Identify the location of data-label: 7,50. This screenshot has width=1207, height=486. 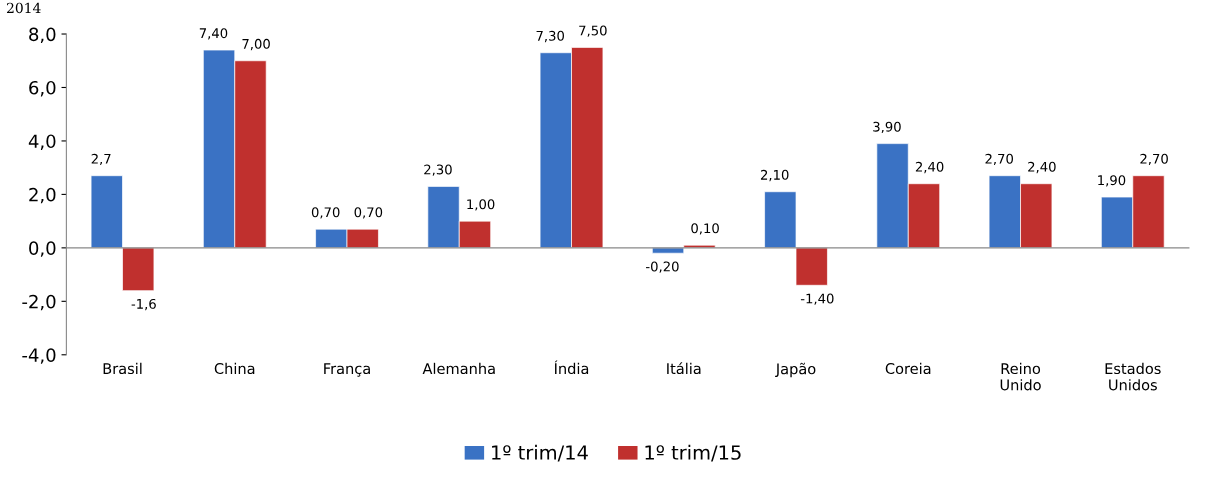
(593, 31).